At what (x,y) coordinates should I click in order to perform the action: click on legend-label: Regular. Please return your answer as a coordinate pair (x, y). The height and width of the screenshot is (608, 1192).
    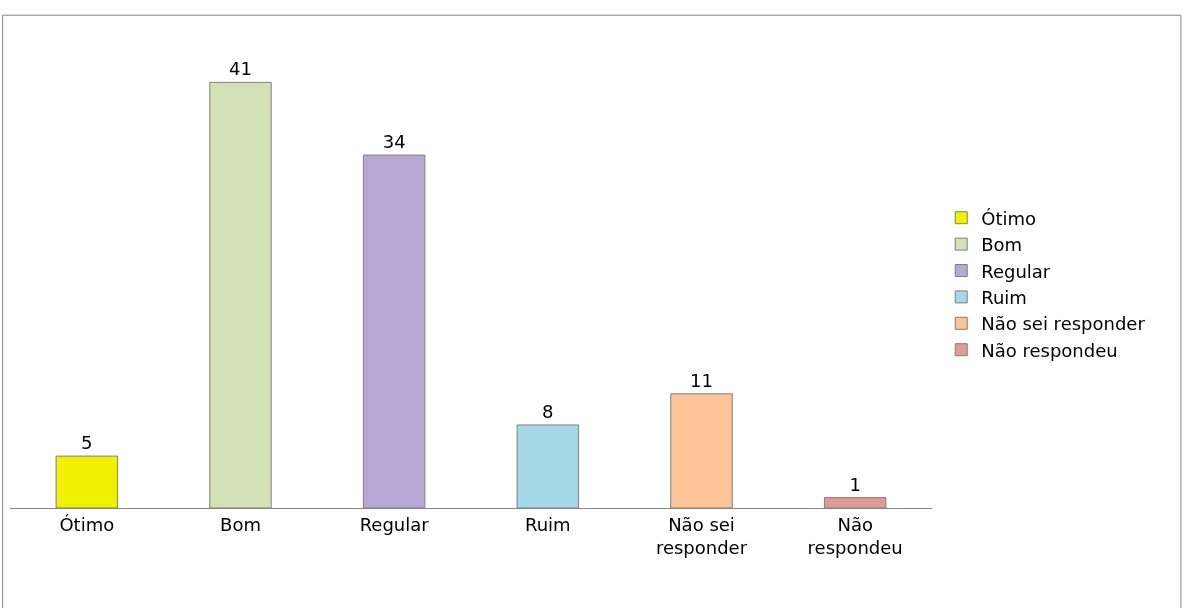
    Looking at the image, I should click on (1016, 271).